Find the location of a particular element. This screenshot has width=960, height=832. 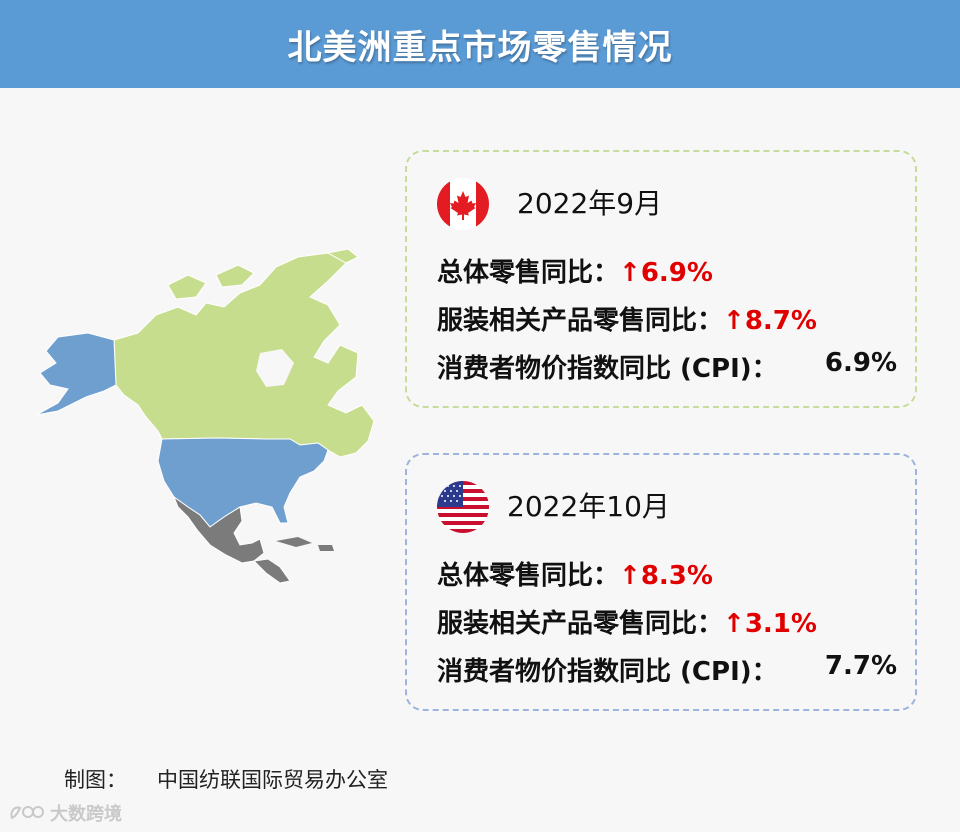

alaska-region is located at coordinates (76, 374).